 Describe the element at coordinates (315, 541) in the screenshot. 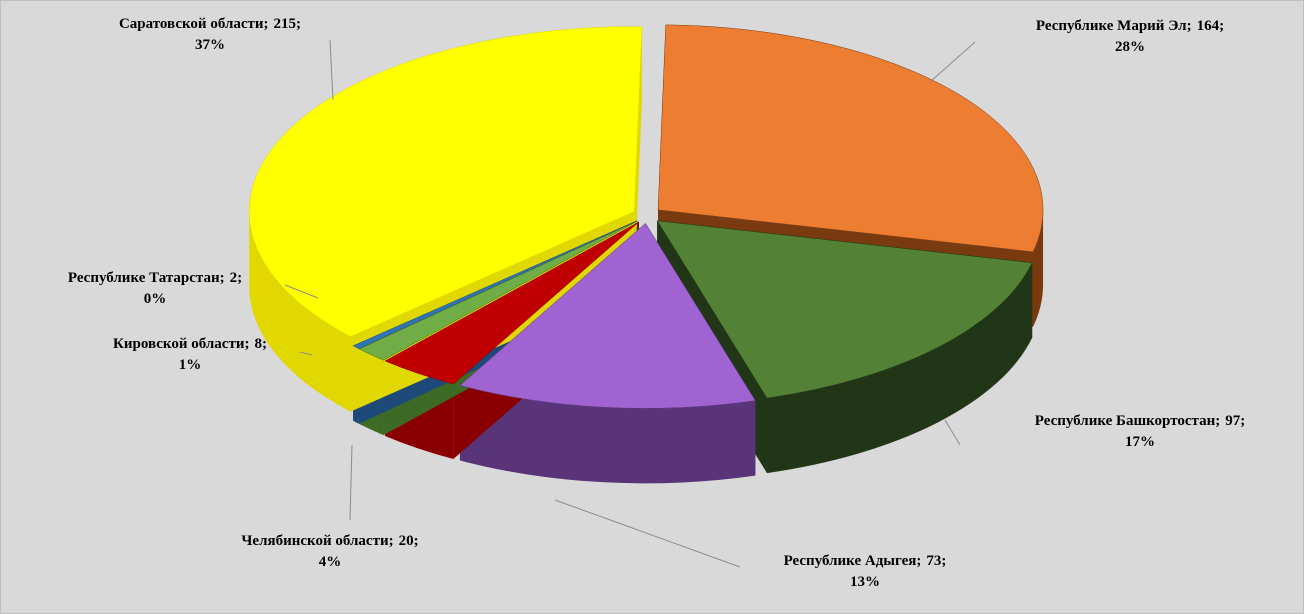

I see `category-label: Челябинской области` at that location.